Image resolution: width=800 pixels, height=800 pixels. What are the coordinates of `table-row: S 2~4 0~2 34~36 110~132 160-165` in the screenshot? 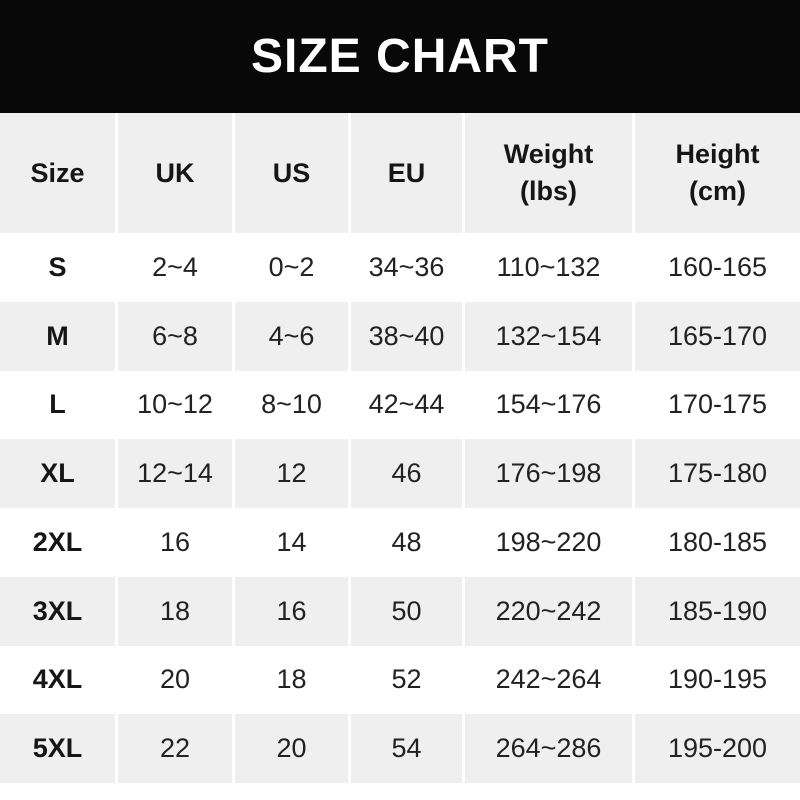 It's located at (400, 267).